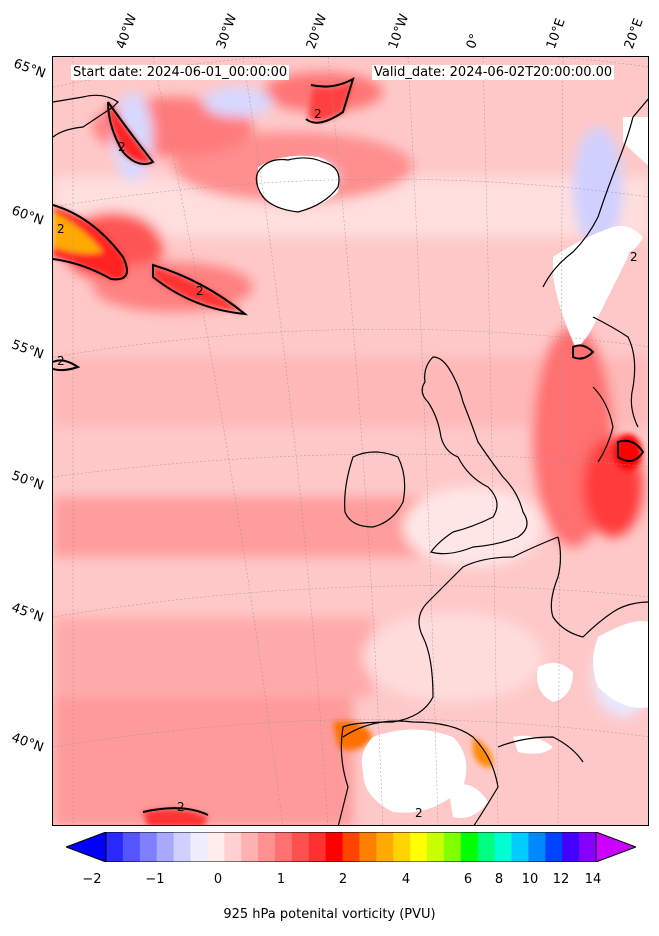 The width and height of the screenshot is (659, 936). What do you see at coordinates (595, 193) in the screenshot?
I see `norway-coast` at bounding box center [595, 193].